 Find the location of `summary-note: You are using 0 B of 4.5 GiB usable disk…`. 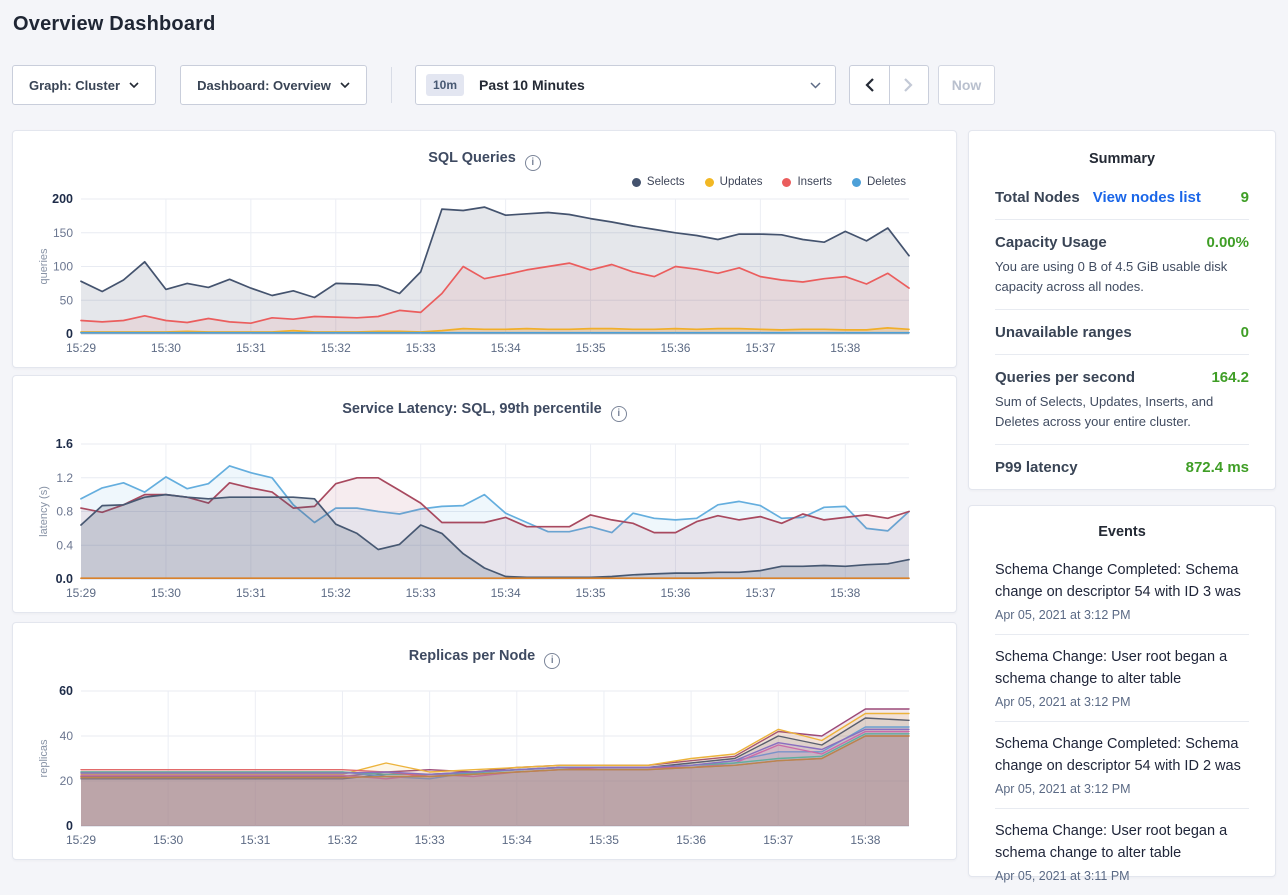

summary-note: You are using 0 B of 4.5 GiB usable disk… is located at coordinates (1111, 276).